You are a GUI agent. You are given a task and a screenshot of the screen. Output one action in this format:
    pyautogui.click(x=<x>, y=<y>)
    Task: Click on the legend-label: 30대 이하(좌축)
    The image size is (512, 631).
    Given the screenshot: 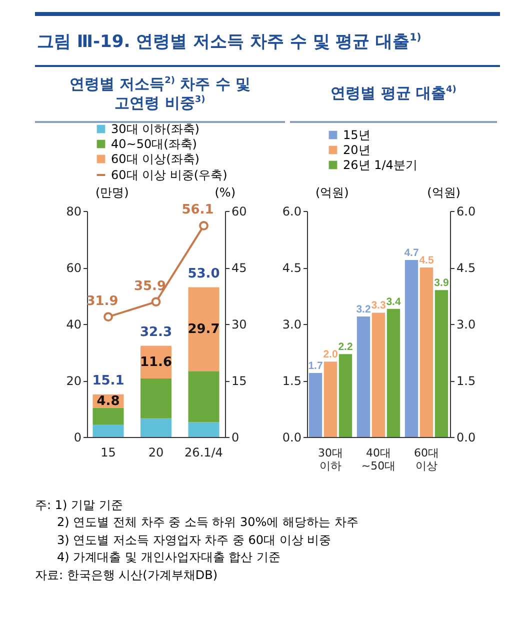 What is the action you would take?
    pyautogui.click(x=155, y=129)
    